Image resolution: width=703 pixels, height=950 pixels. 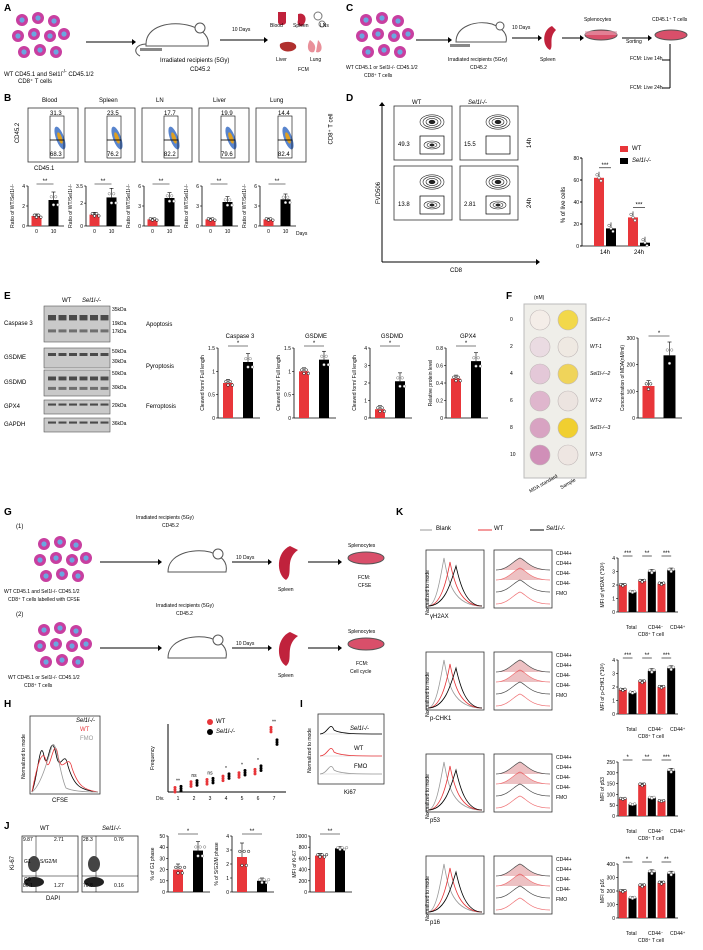 What do you see at coordinates (44, 169) in the screenshot?
I see `b-xaxis: CD45.1` at bounding box center [44, 169].